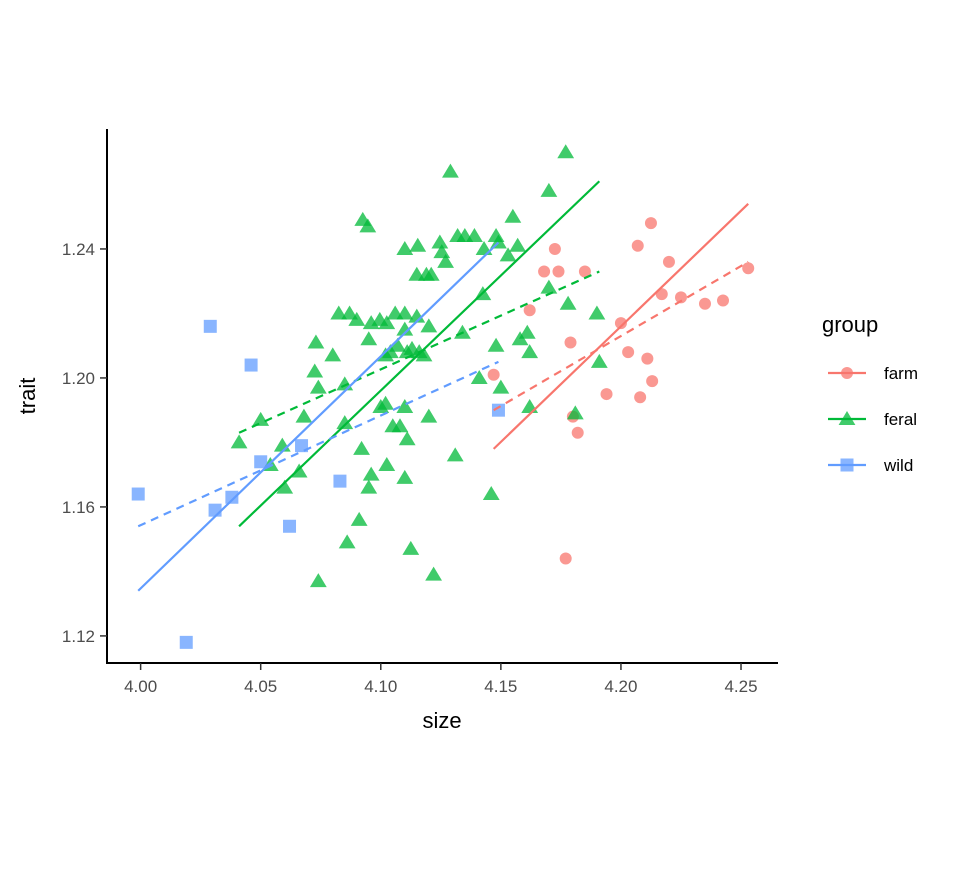  I want to click on legend-item-farm: farm, so click(873, 373).